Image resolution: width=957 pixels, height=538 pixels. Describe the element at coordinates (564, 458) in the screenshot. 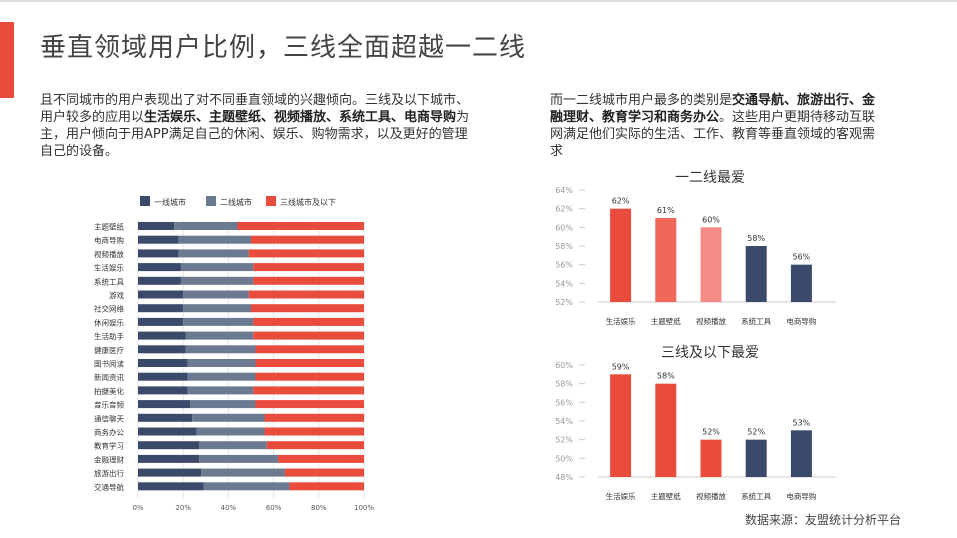

I see `y-tick-label: 50%` at that location.